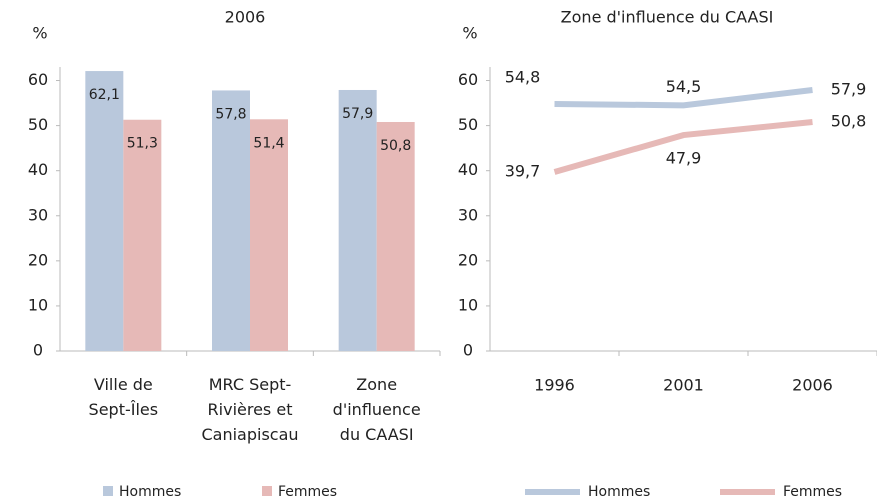 This screenshot has height=499, width=877. What do you see at coordinates (667, 17) in the screenshot?
I see `chart-title: Zone d'influence du CAASI` at bounding box center [667, 17].